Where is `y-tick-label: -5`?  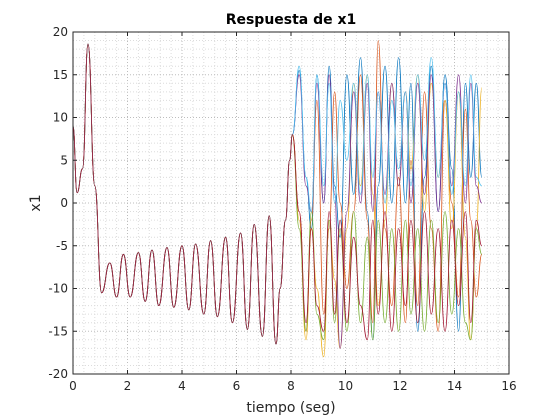 y-tick-label: -5 is located at coordinates (62, 246).